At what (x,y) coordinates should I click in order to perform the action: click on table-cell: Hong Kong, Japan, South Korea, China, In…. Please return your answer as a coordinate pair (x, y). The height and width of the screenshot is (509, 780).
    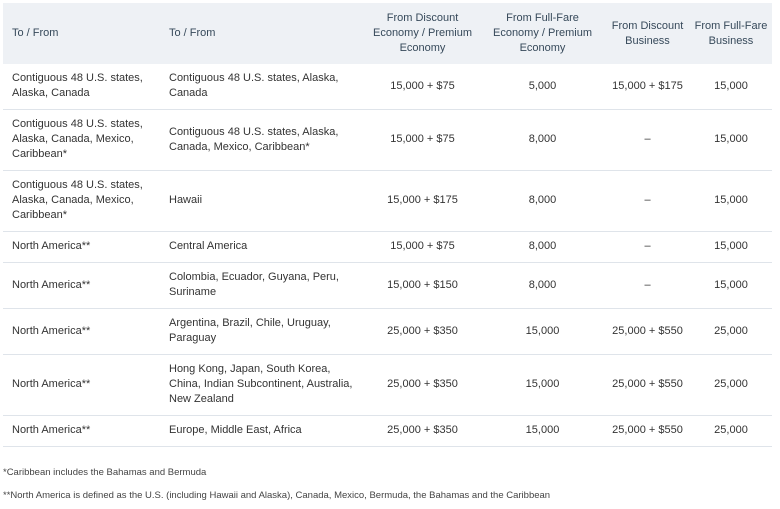
    Looking at the image, I should click on (262, 385).